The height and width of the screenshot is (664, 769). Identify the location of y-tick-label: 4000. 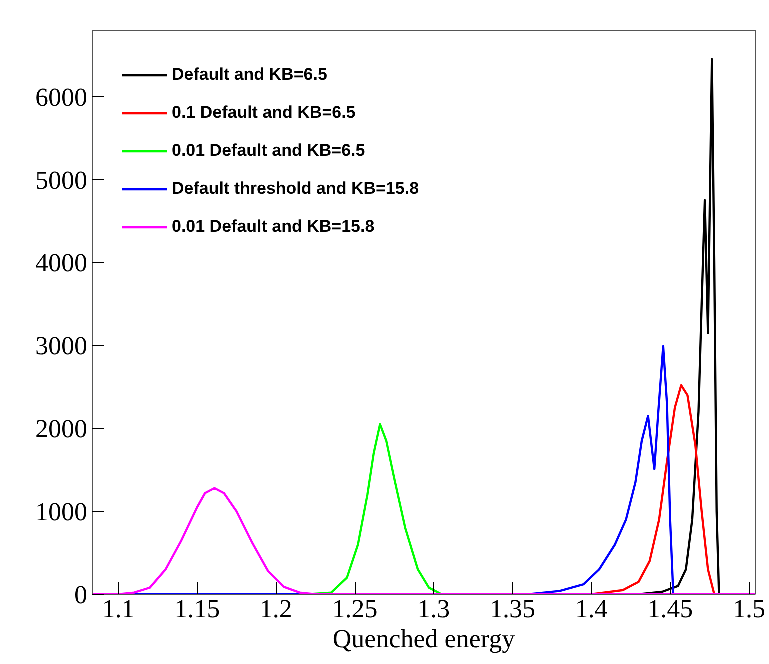
(62, 263).